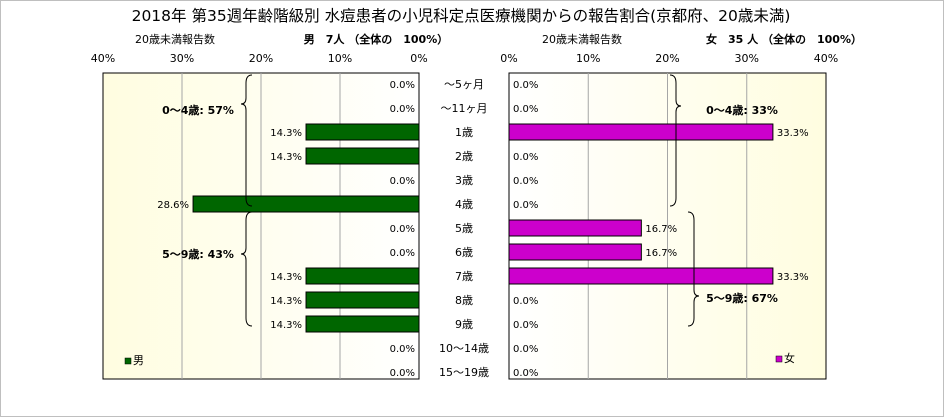  I want to click on female-header-count: 女 35 人 （全体の 100%）, so click(784, 39).